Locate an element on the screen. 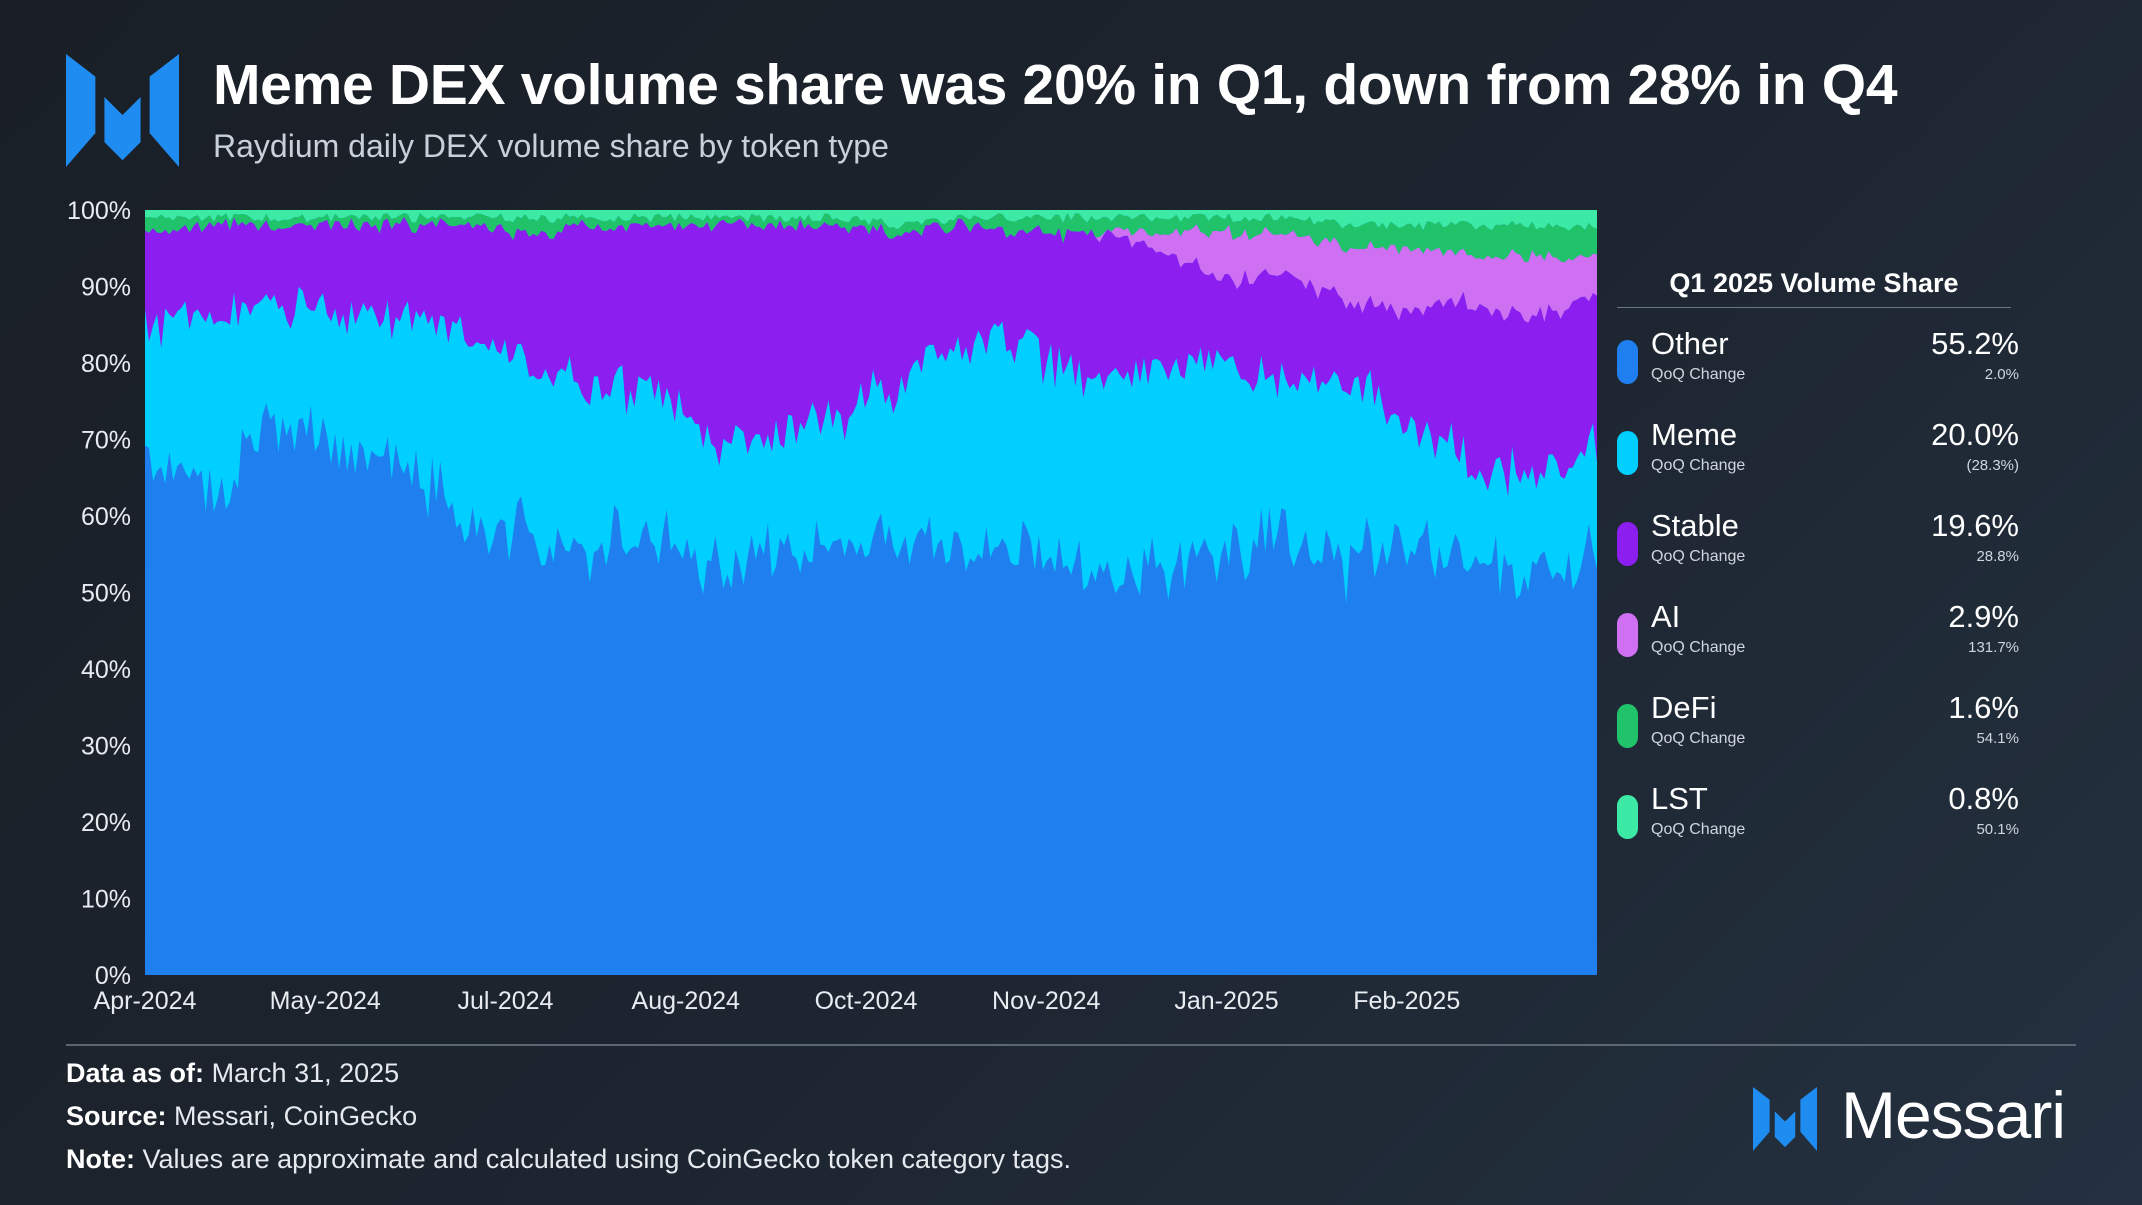 The width and height of the screenshot is (2142, 1205). legend-item-stable: Stable QoQ Change 19.6% 28.8% is located at coordinates (1818, 538).